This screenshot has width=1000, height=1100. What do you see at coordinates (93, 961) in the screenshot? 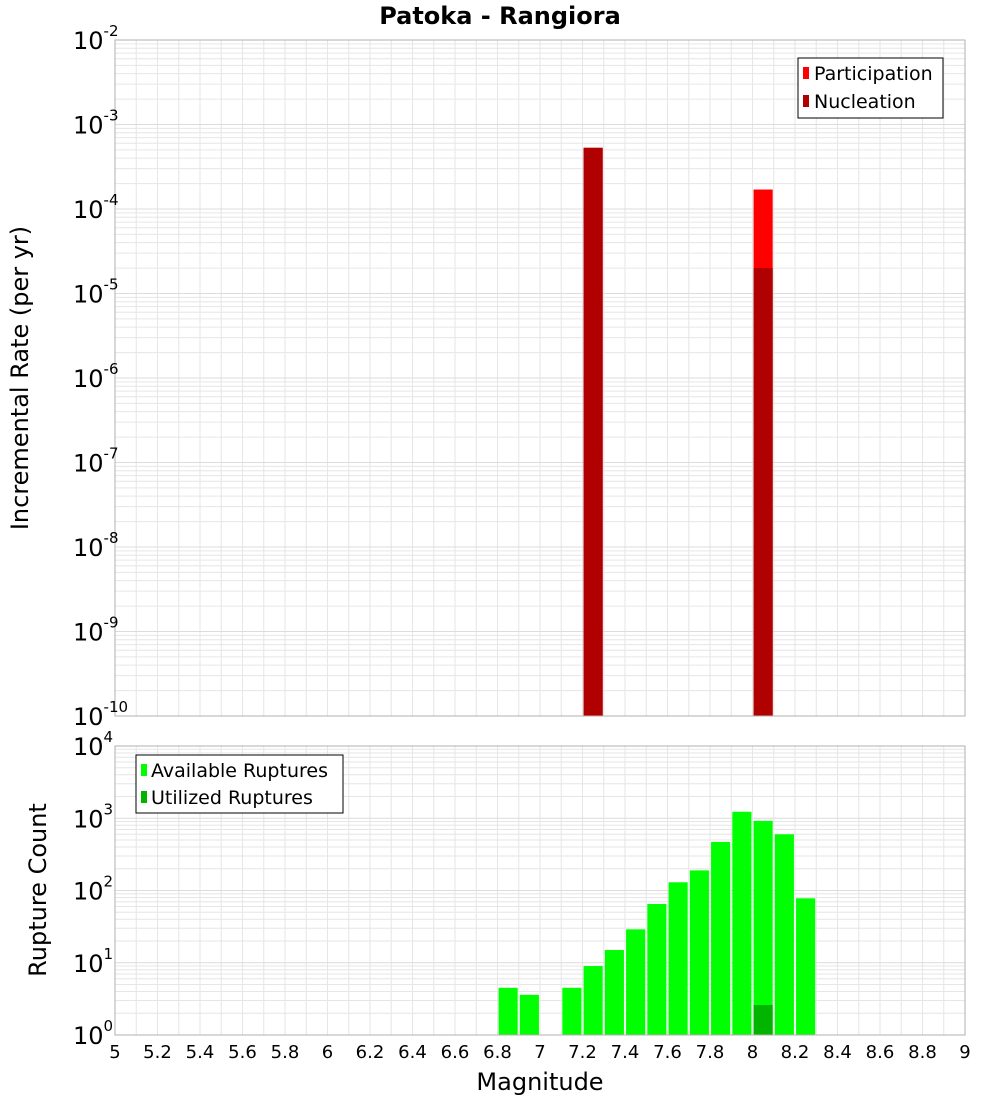
I see `count-y-tick-label: 10¹` at bounding box center [93, 961].